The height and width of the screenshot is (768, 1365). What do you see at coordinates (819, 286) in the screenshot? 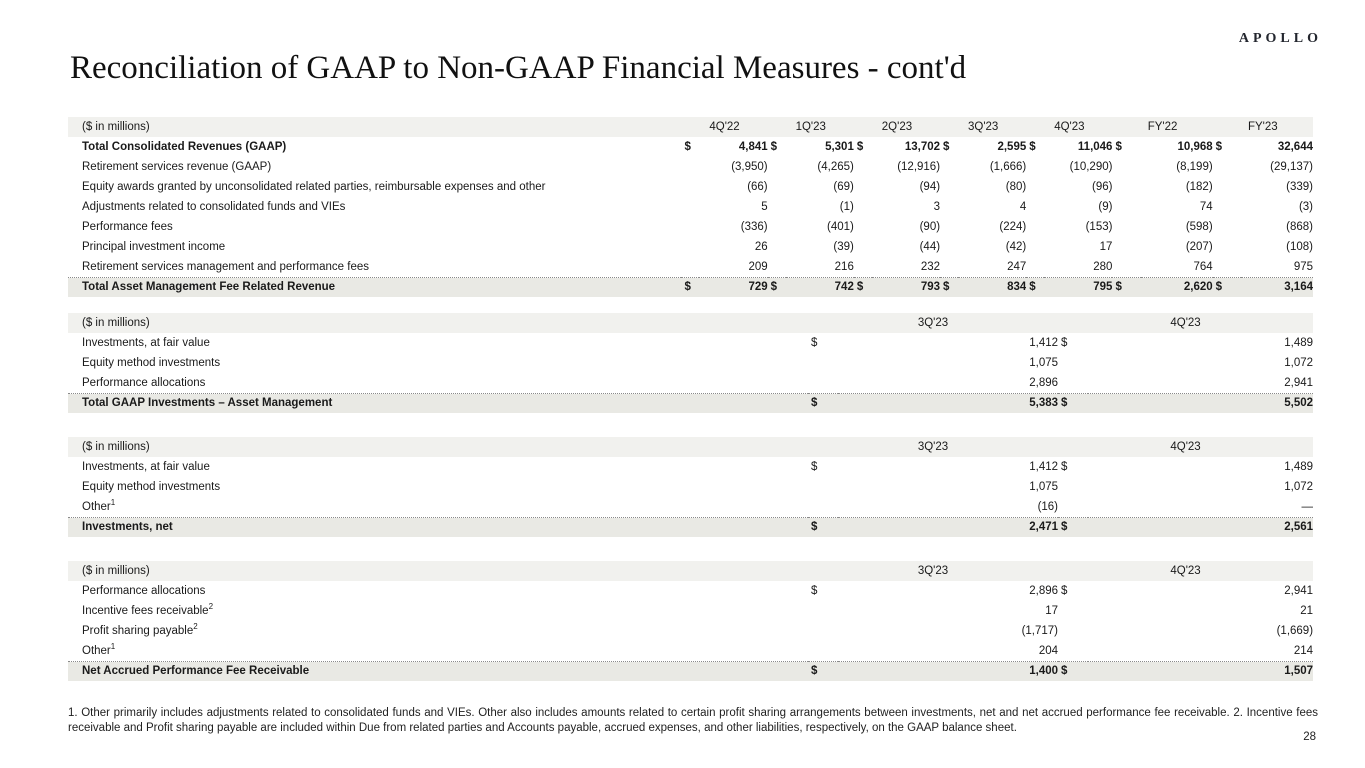
I see `value-cell: 742` at bounding box center [819, 286].